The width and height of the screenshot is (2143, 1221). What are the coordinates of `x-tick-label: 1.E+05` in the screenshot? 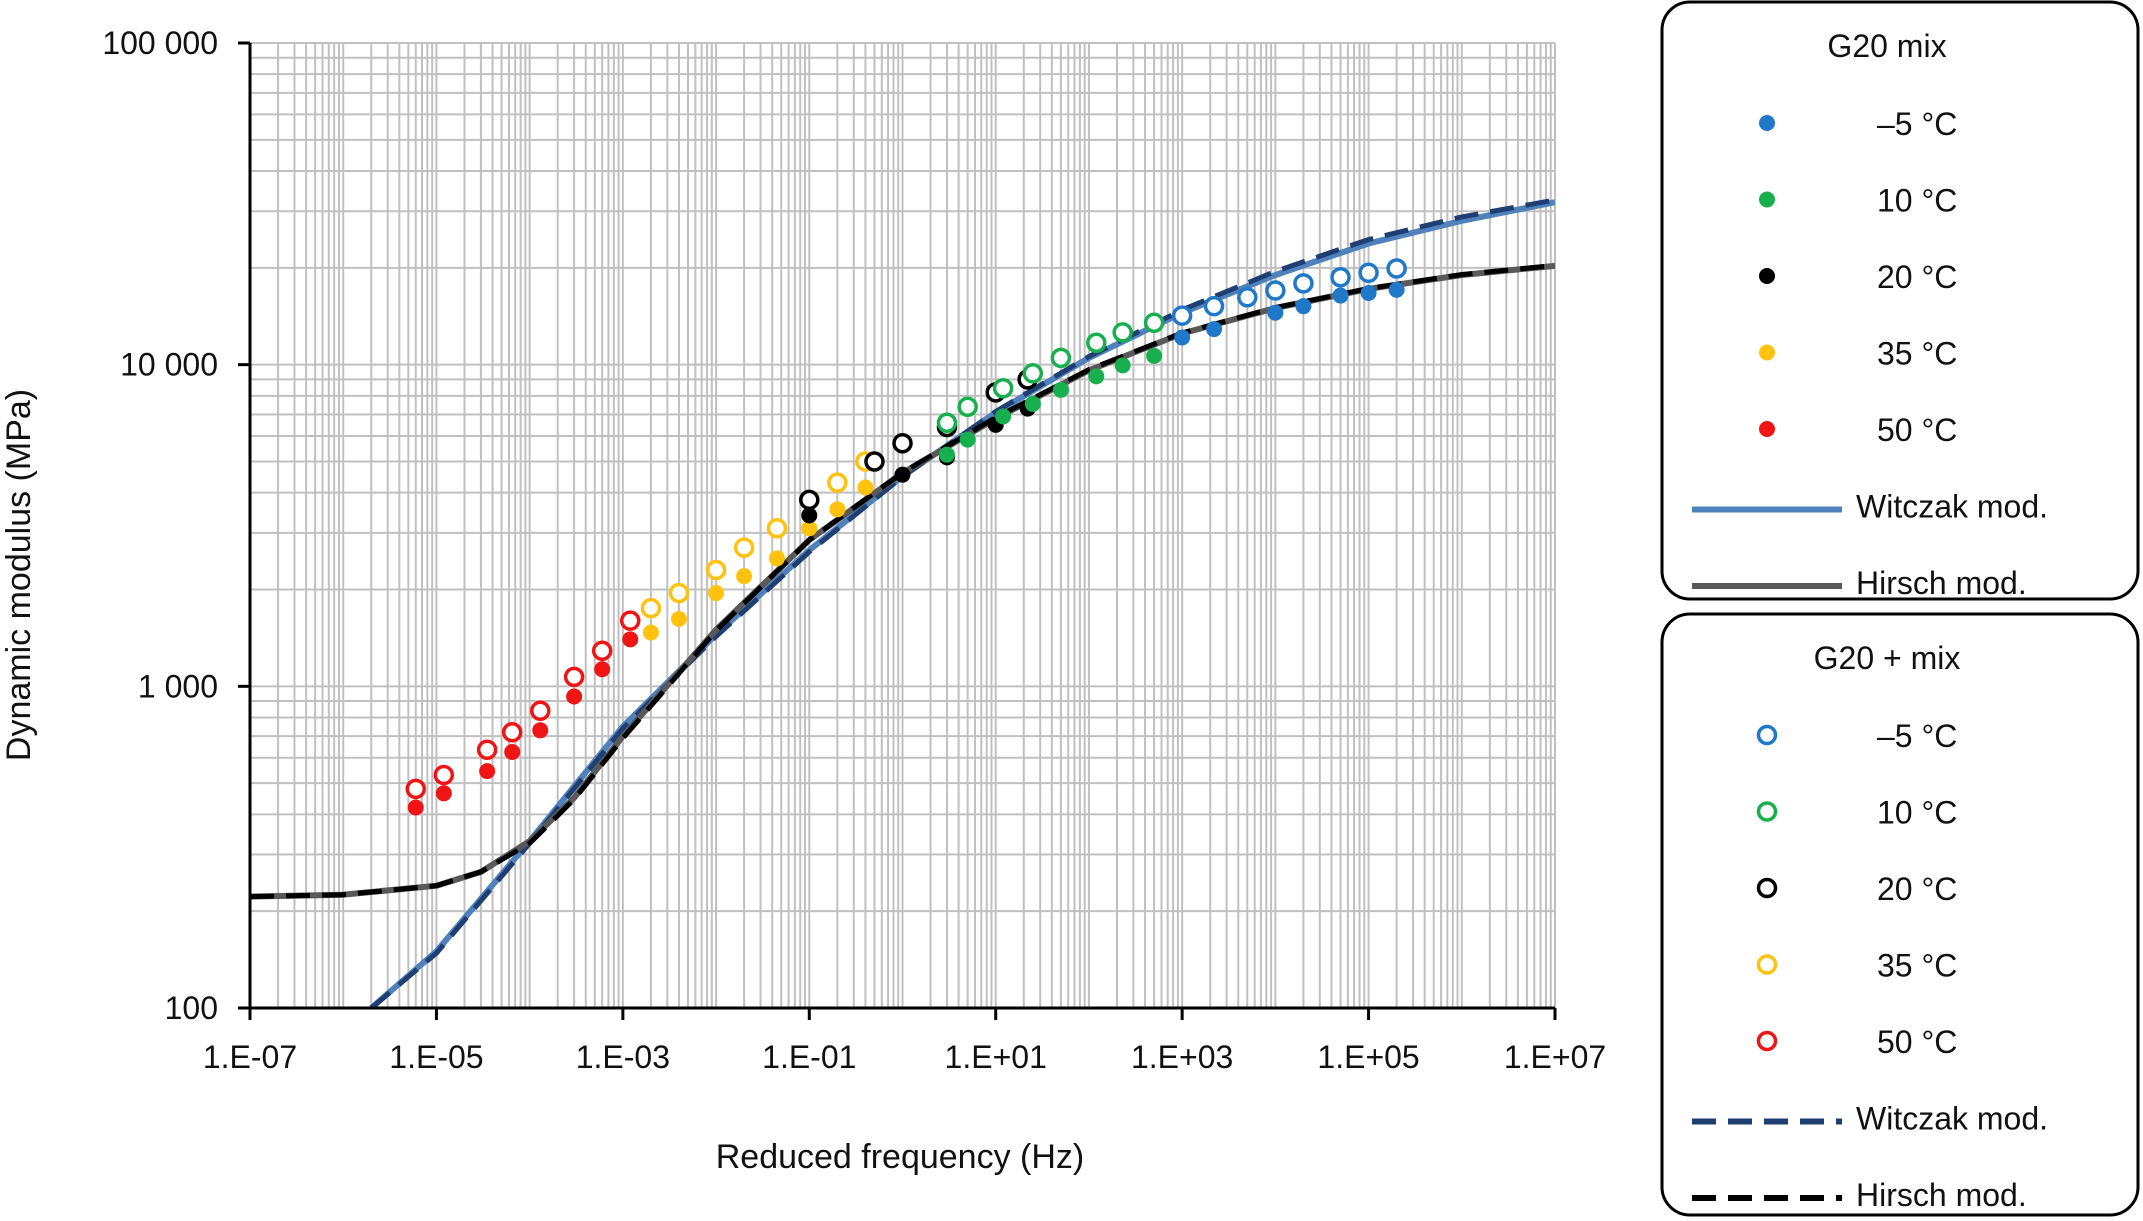 It's located at (1368, 1057).